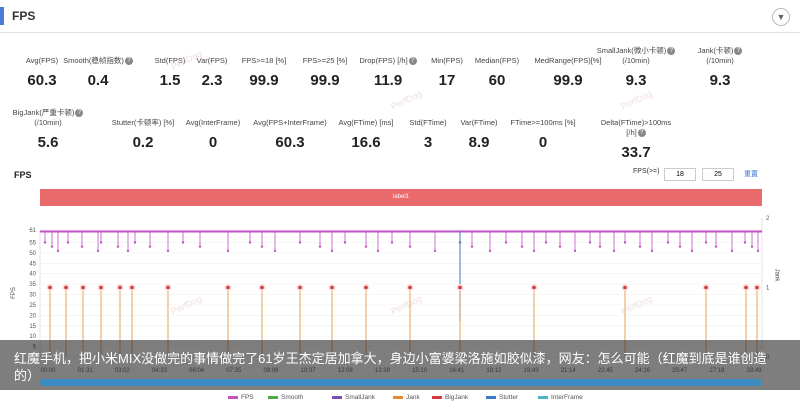 The width and height of the screenshot is (800, 404). I want to click on metric-label: Avg(FPS+InterFrame), so click(290, 122).